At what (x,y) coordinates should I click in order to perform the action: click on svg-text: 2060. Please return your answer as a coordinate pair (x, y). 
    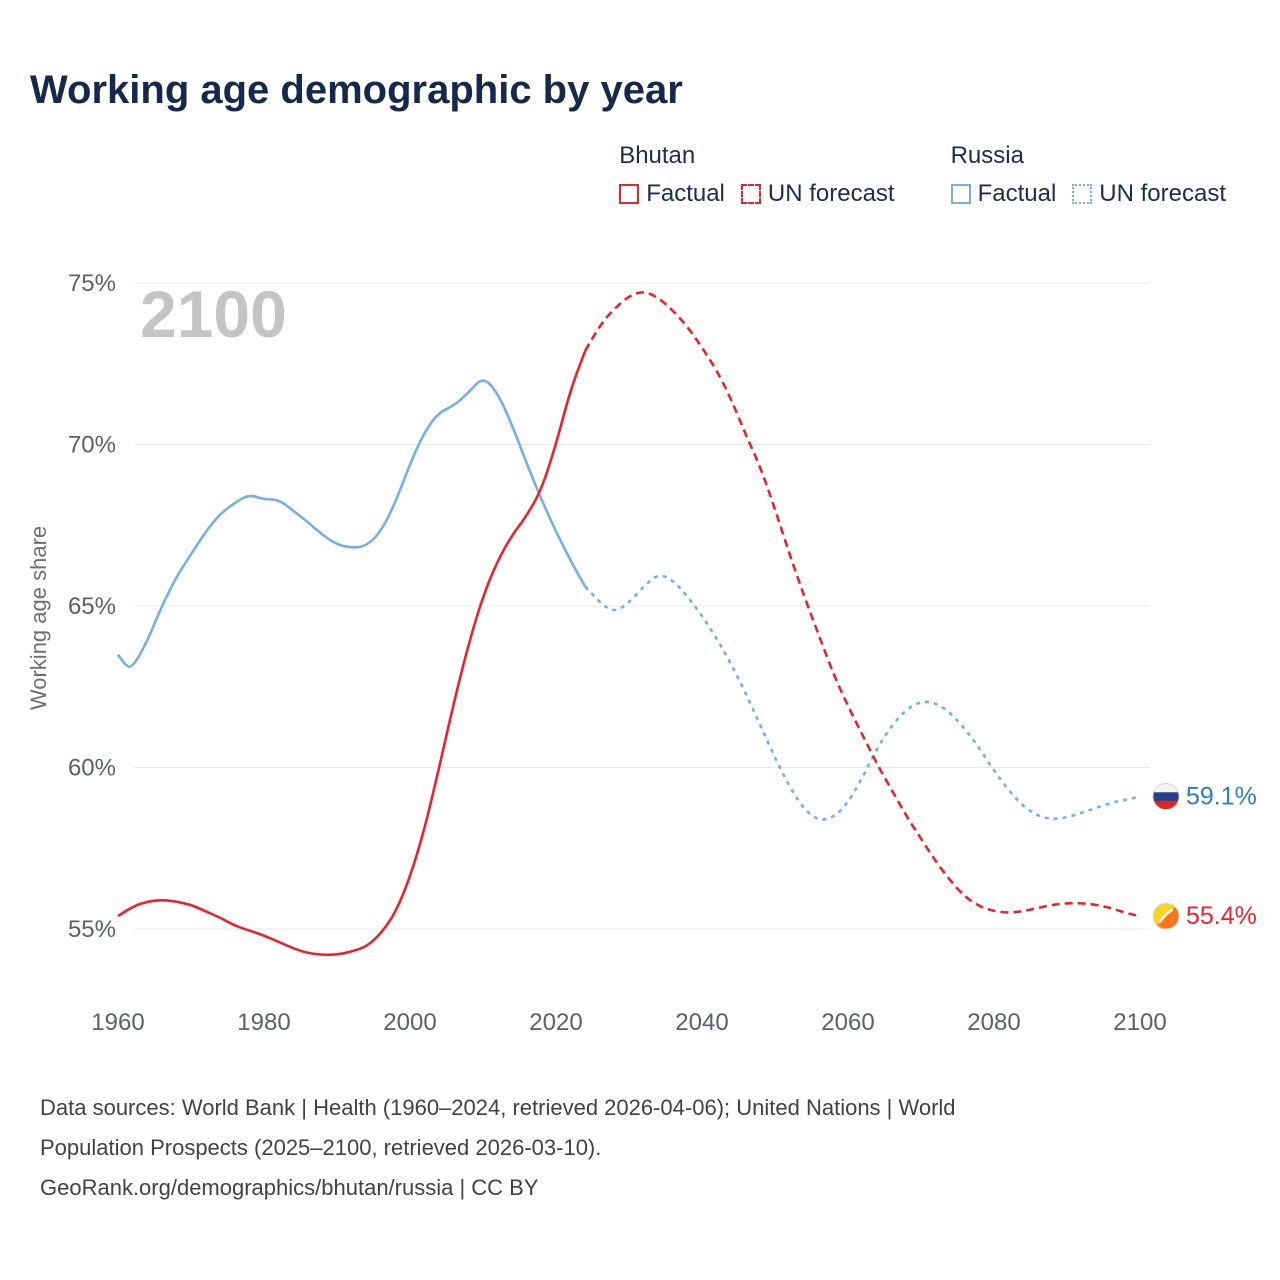
    Looking at the image, I should click on (847, 1022).